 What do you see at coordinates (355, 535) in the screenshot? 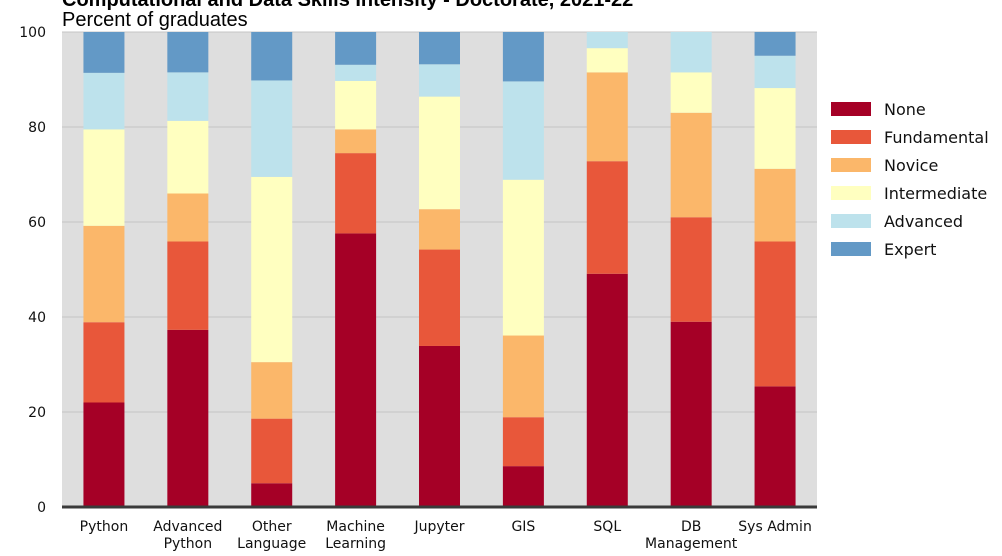
I see `x-tick-label: Machine Learning` at bounding box center [355, 535].